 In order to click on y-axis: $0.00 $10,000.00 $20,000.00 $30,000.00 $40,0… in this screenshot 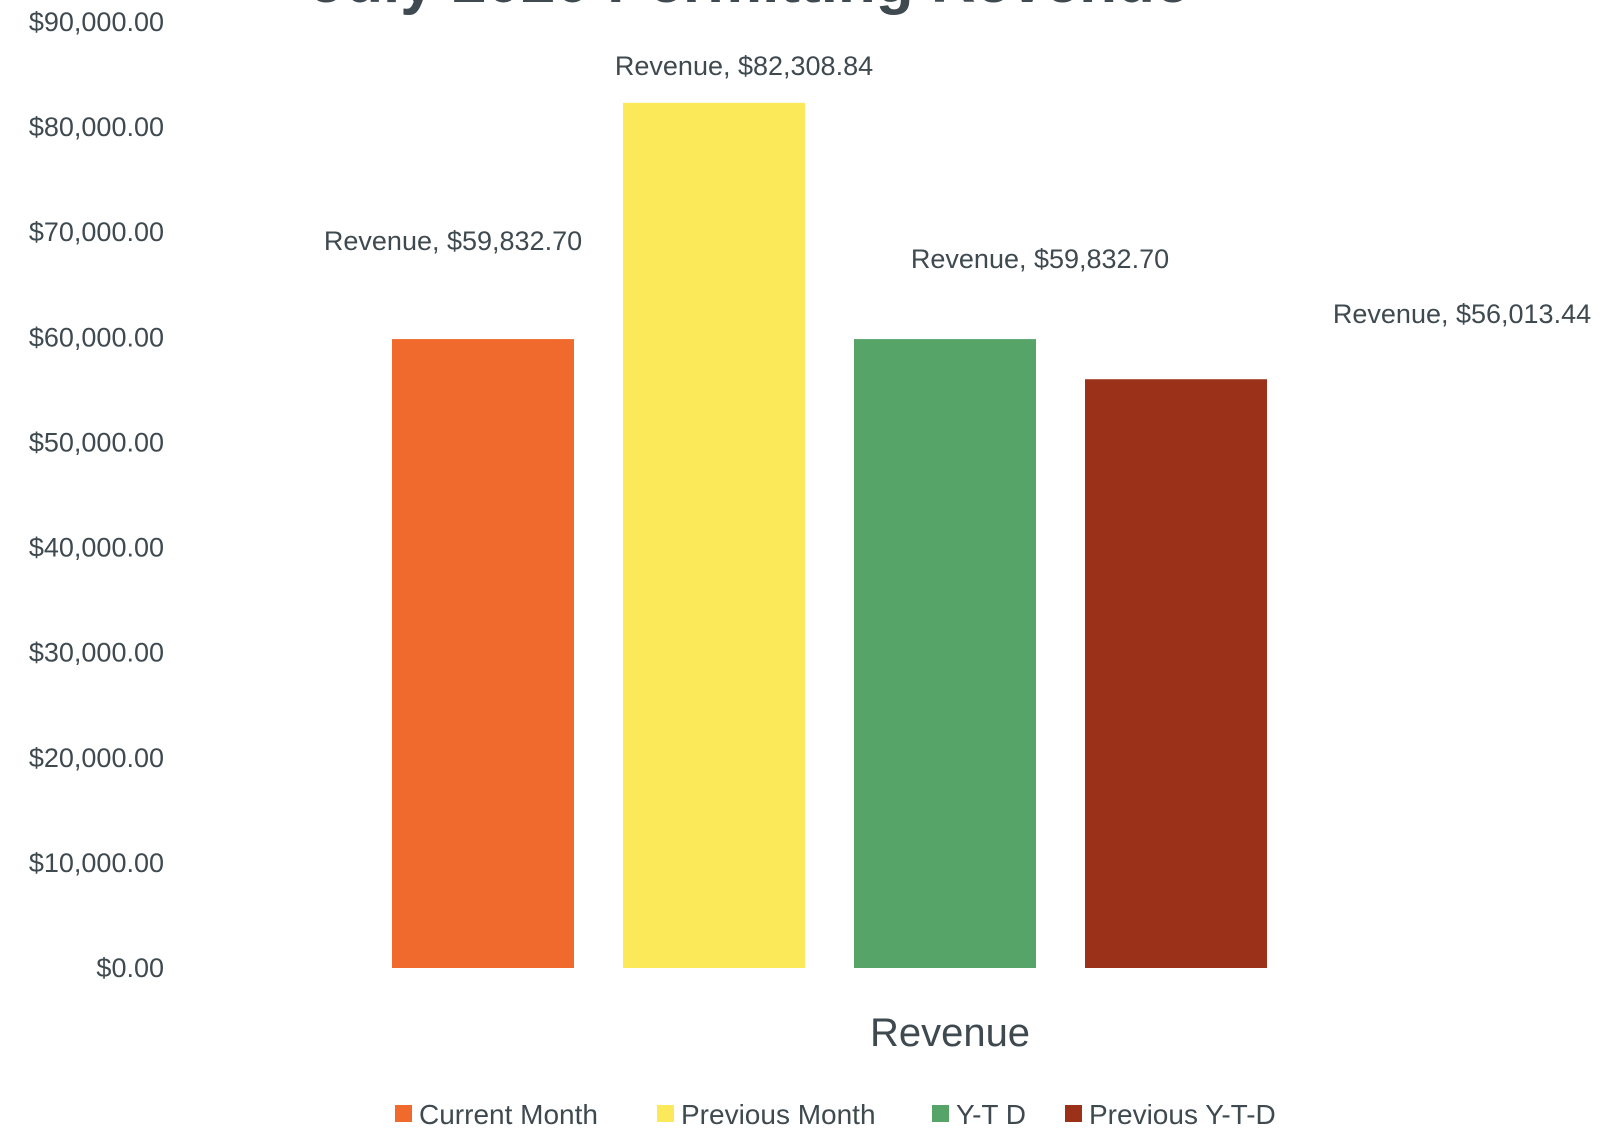, I will do `click(96, 495)`.